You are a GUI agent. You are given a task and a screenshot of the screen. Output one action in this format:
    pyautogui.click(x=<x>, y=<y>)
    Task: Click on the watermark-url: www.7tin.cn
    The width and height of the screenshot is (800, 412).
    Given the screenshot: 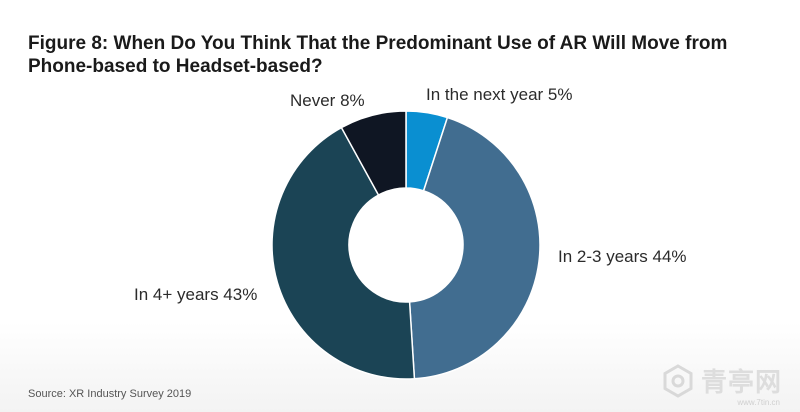 What is the action you would take?
    pyautogui.click(x=758, y=402)
    